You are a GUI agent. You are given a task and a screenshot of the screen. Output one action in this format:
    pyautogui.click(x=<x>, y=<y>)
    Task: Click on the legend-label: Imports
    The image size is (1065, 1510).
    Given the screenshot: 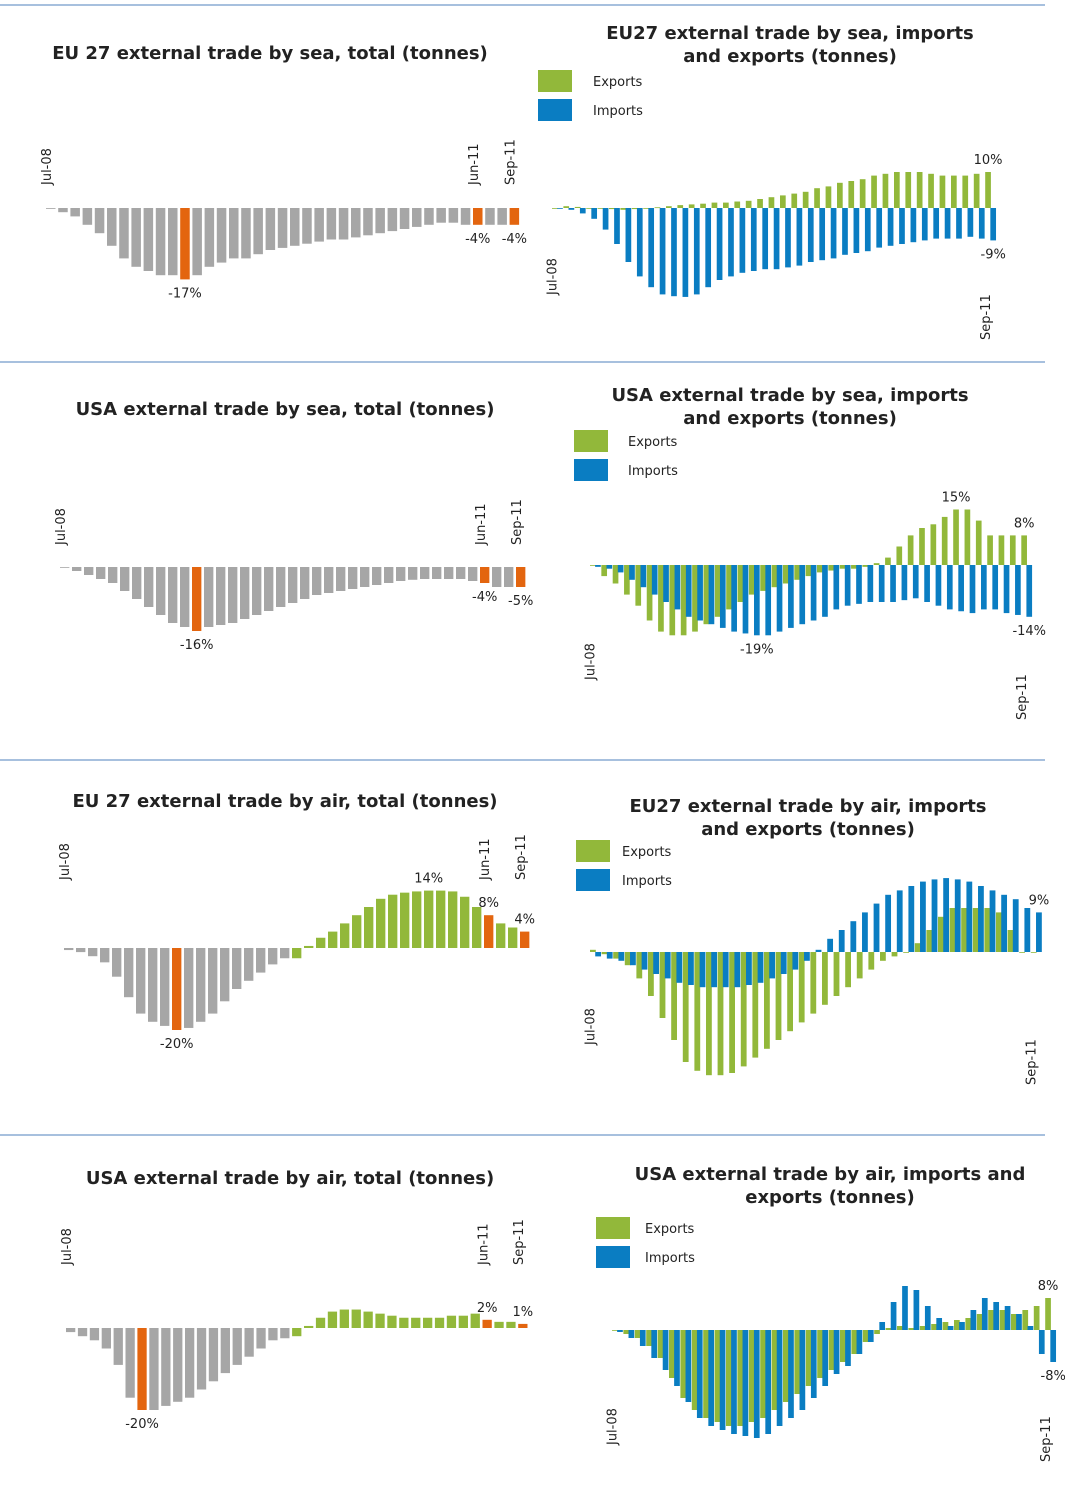 What is the action you would take?
    pyautogui.click(x=618, y=111)
    